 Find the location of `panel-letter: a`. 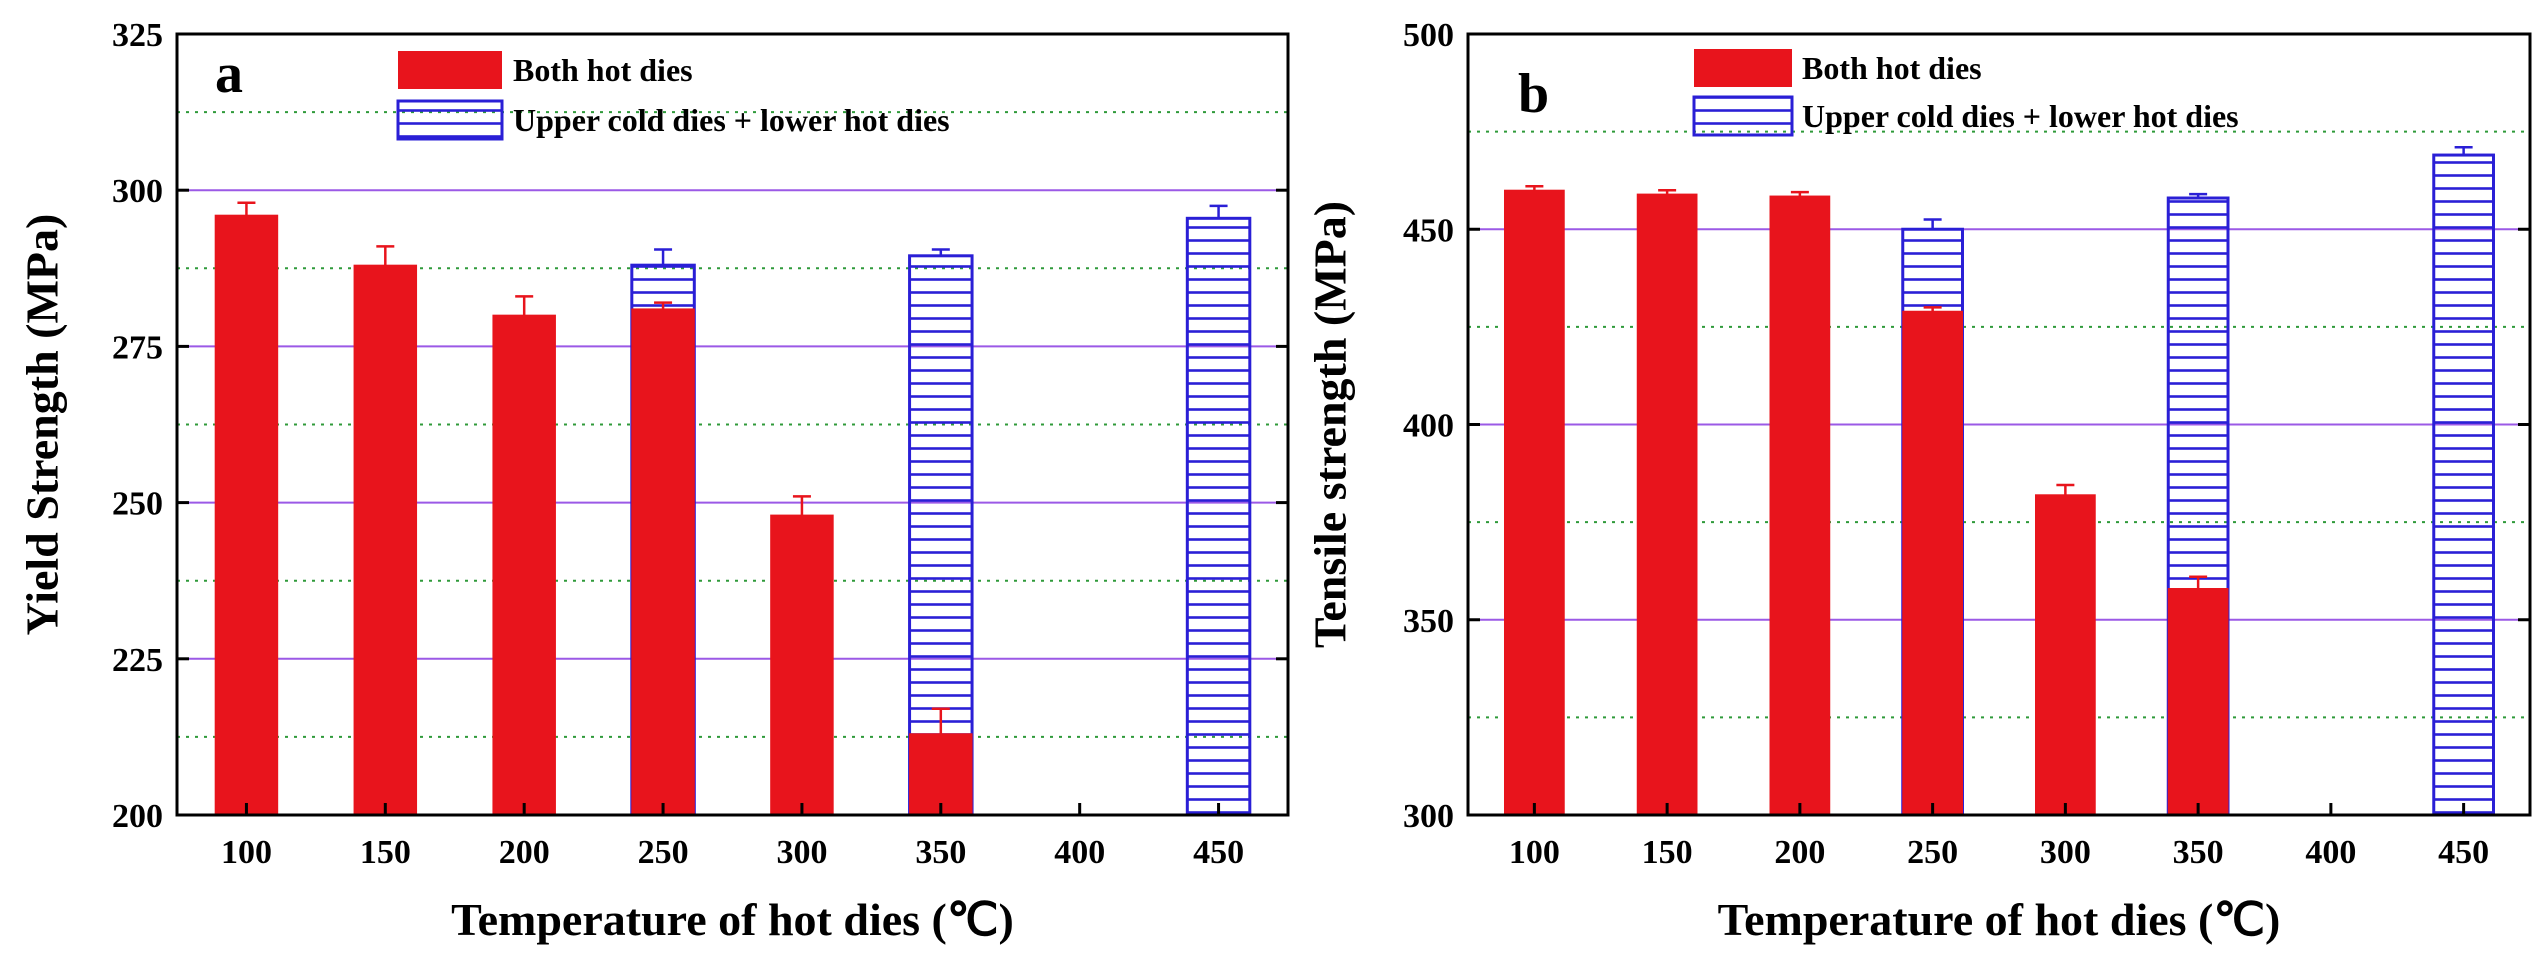

panel-letter: a is located at coordinates (229, 74).